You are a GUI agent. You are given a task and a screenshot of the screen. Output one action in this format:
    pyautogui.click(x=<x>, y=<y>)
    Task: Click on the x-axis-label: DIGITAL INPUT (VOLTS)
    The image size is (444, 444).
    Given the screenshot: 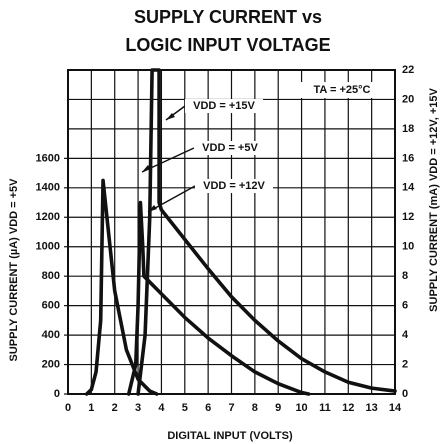 What is the action you would take?
    pyautogui.click(x=230, y=436)
    